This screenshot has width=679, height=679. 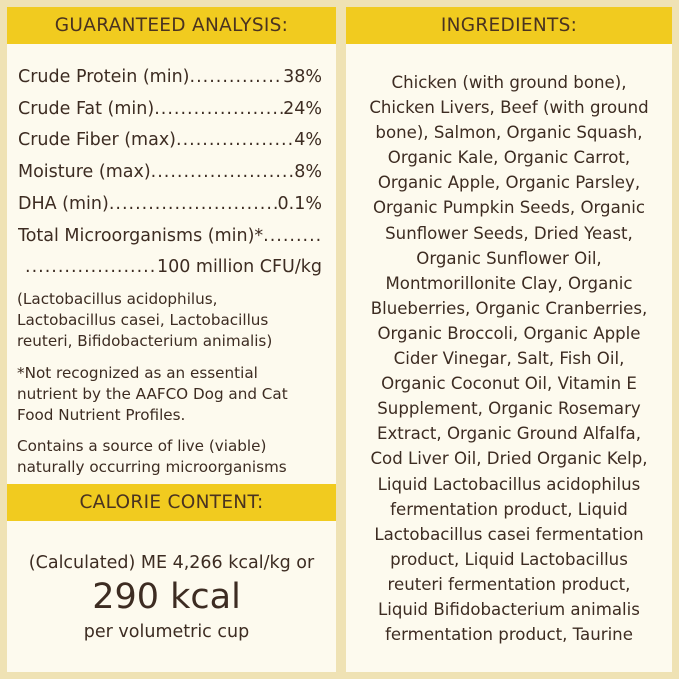 What do you see at coordinates (142, 446) in the screenshot?
I see `text-line: Contains a source of live (viable)` at bounding box center [142, 446].